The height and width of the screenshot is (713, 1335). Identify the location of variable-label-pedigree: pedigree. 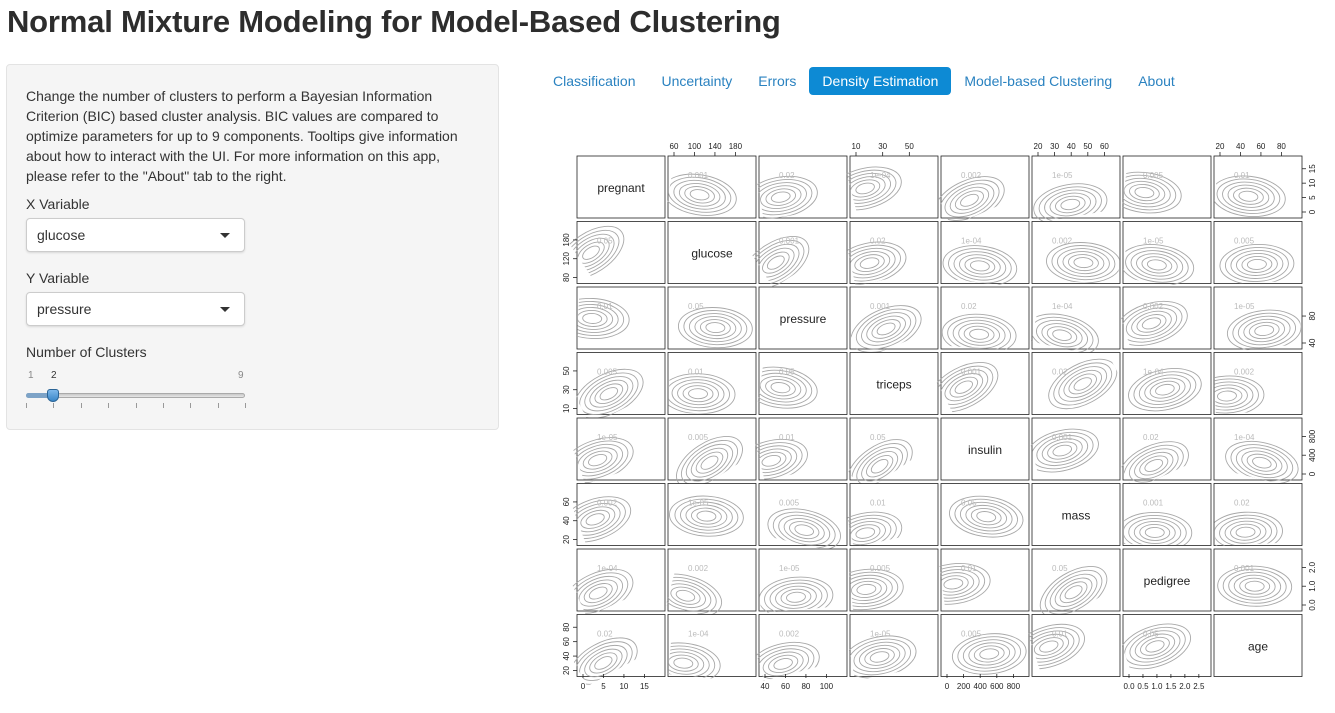
(1167, 581).